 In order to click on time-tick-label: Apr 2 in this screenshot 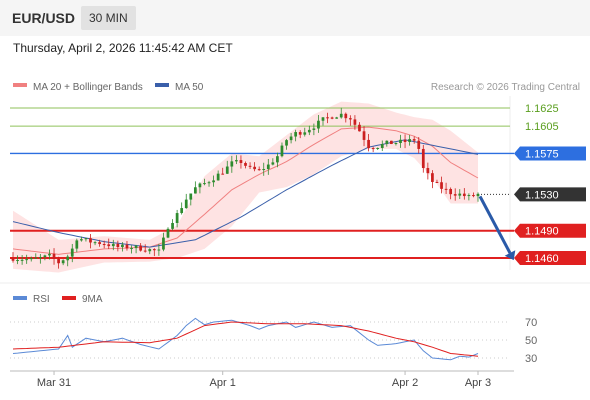, I will do `click(405, 383)`.